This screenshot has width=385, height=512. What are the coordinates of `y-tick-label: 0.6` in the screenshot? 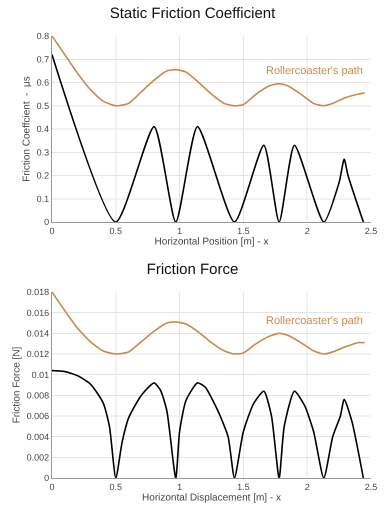 It's located at (43, 83).